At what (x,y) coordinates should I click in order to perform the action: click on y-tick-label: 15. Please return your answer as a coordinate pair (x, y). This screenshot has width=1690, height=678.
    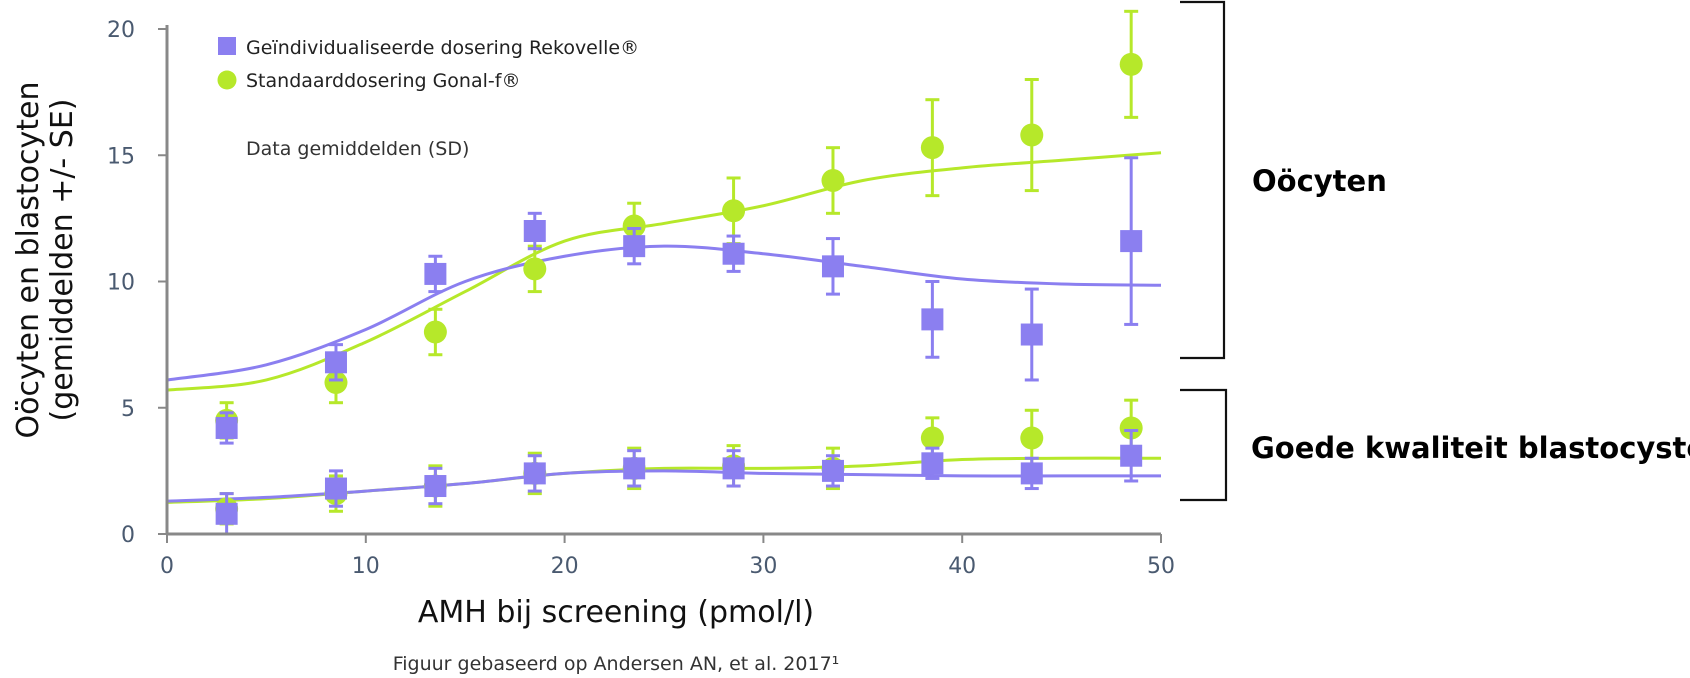
    Looking at the image, I should click on (121, 156).